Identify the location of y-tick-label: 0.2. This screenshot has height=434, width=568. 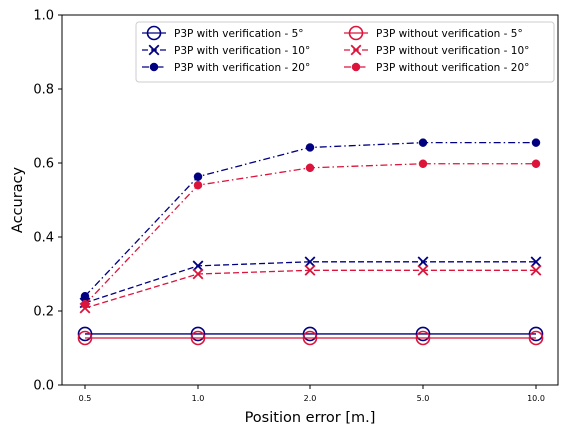
(43, 312).